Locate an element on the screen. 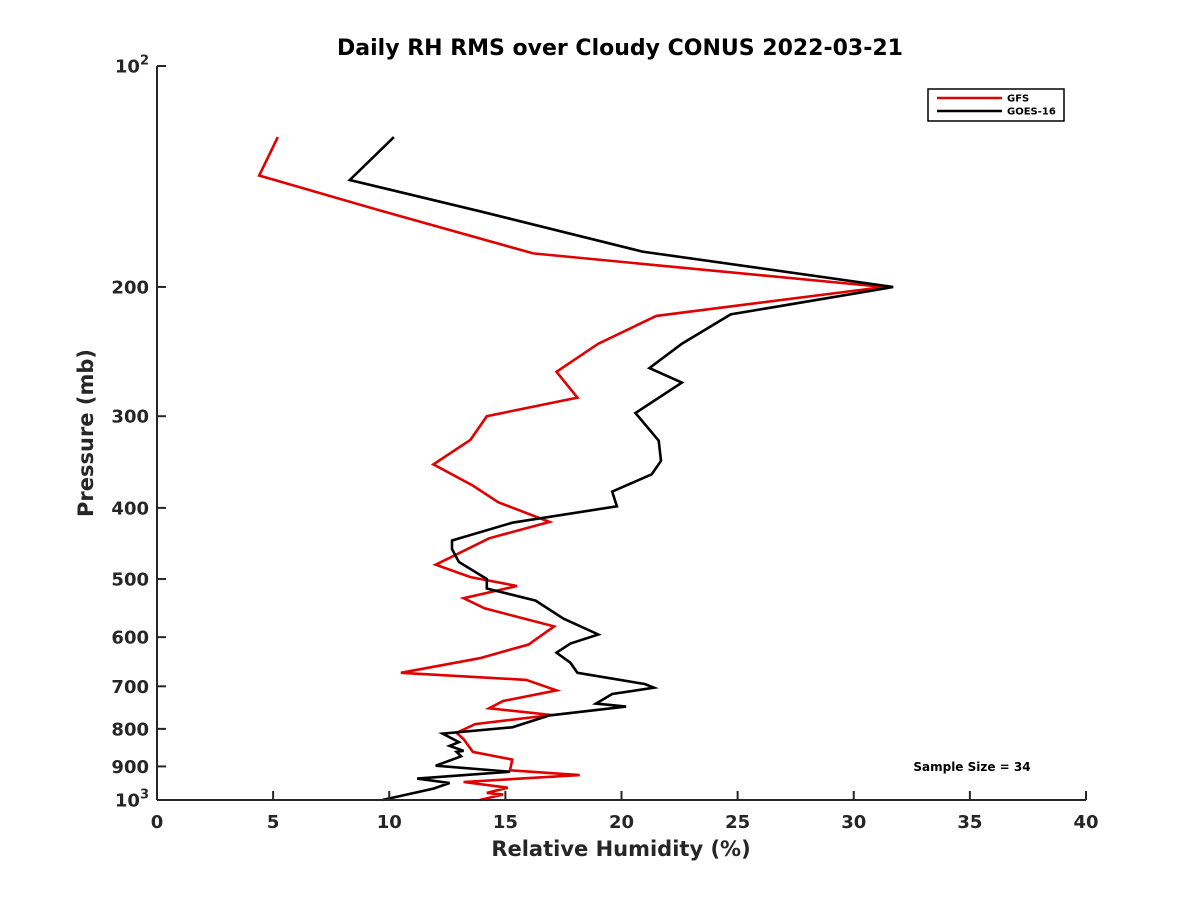 The height and width of the screenshot is (900, 1200). y-tick-label: 400 is located at coordinates (130, 508).